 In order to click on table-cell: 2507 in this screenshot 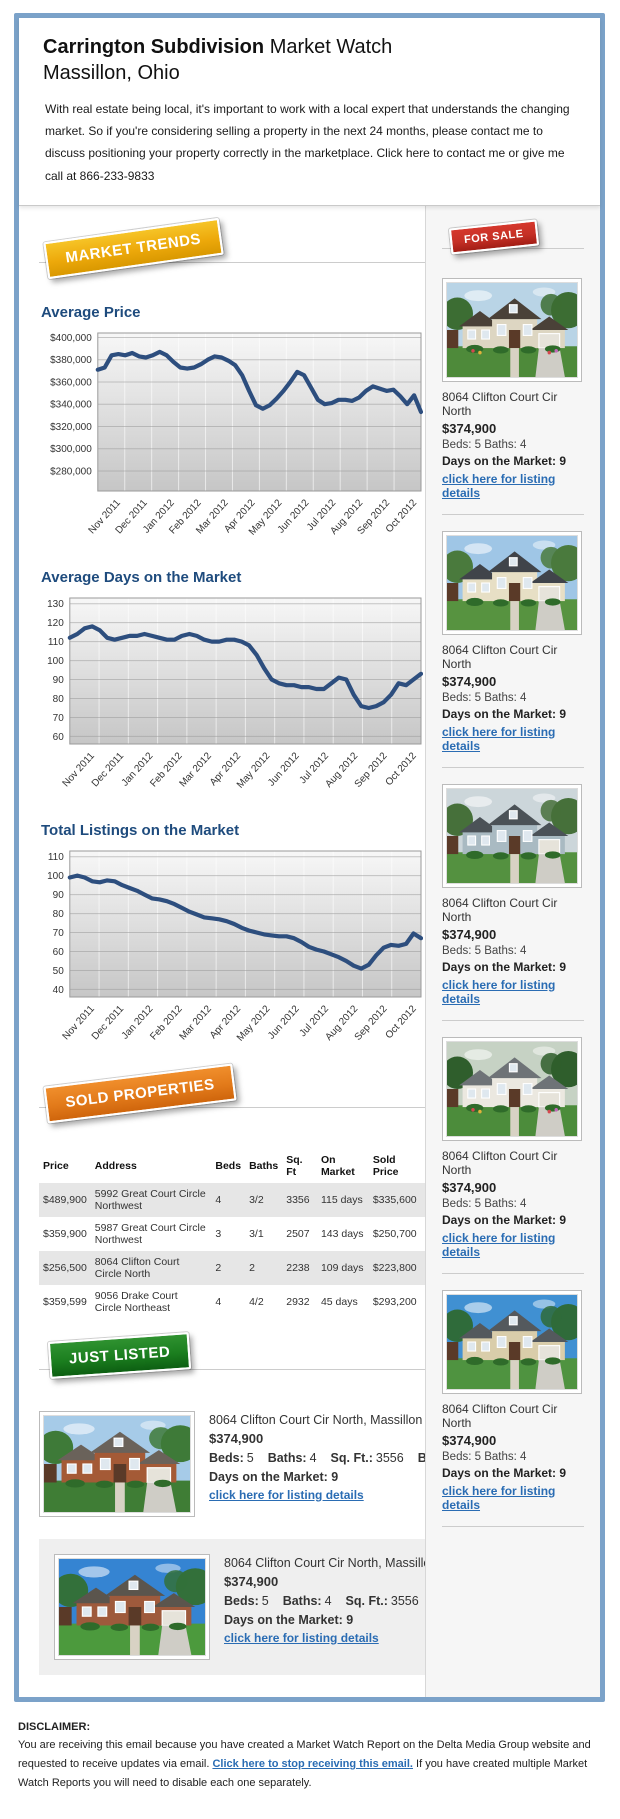, I will do `click(298, 1233)`.